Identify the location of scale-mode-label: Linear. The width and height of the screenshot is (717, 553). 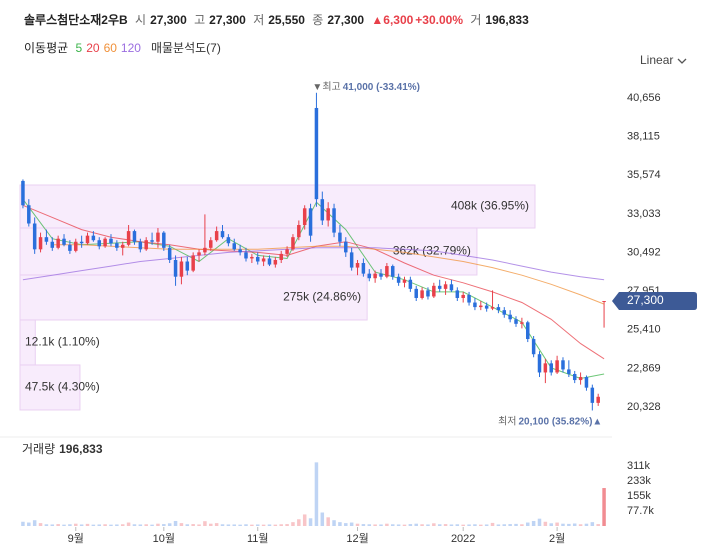
(657, 60).